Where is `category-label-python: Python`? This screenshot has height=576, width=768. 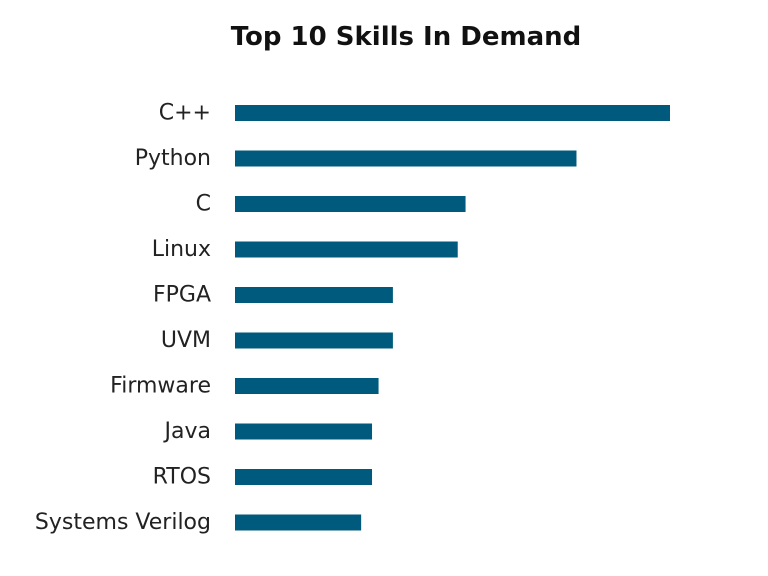
category-label-python: Python is located at coordinates (173, 158).